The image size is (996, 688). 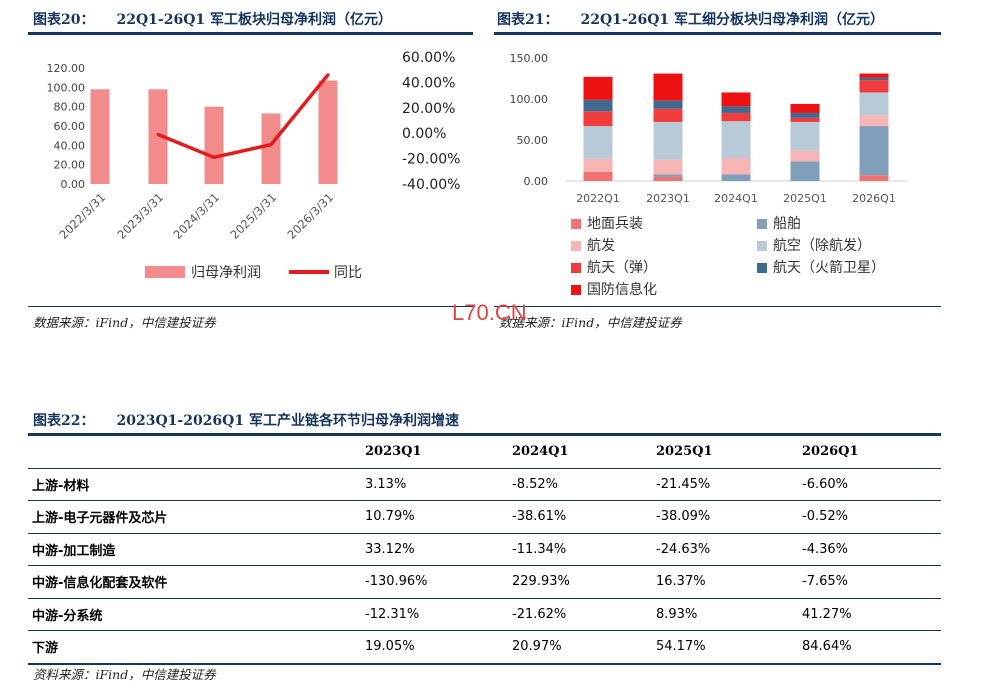 I want to click on x-tick-label: 2025Q1, so click(x=805, y=198).